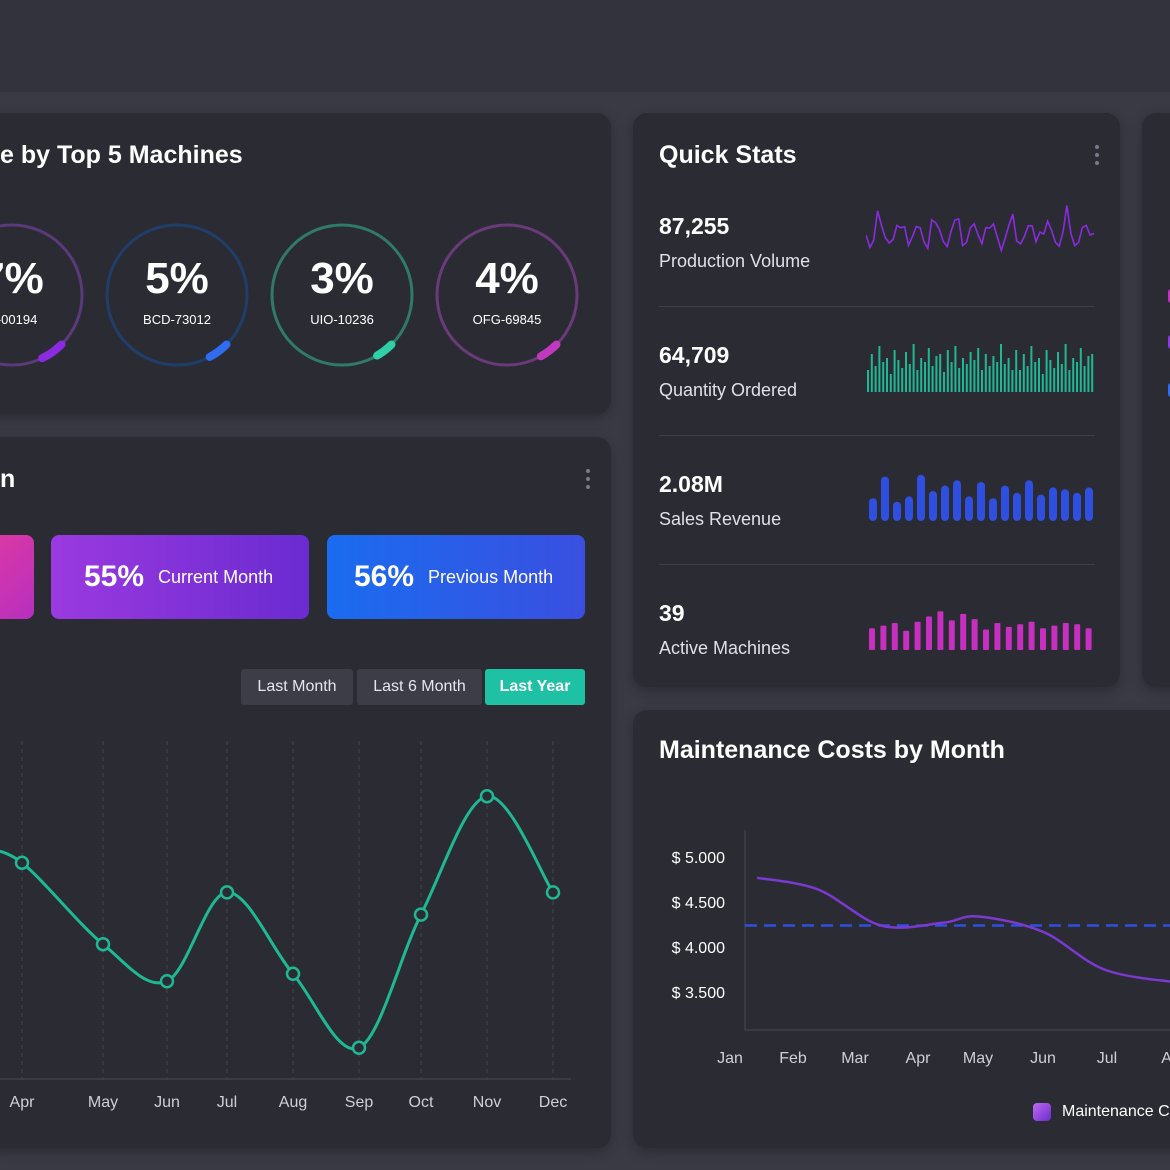 The height and width of the screenshot is (1170, 1170). I want to click on maintenance-x-tick: Jan, so click(730, 1058).